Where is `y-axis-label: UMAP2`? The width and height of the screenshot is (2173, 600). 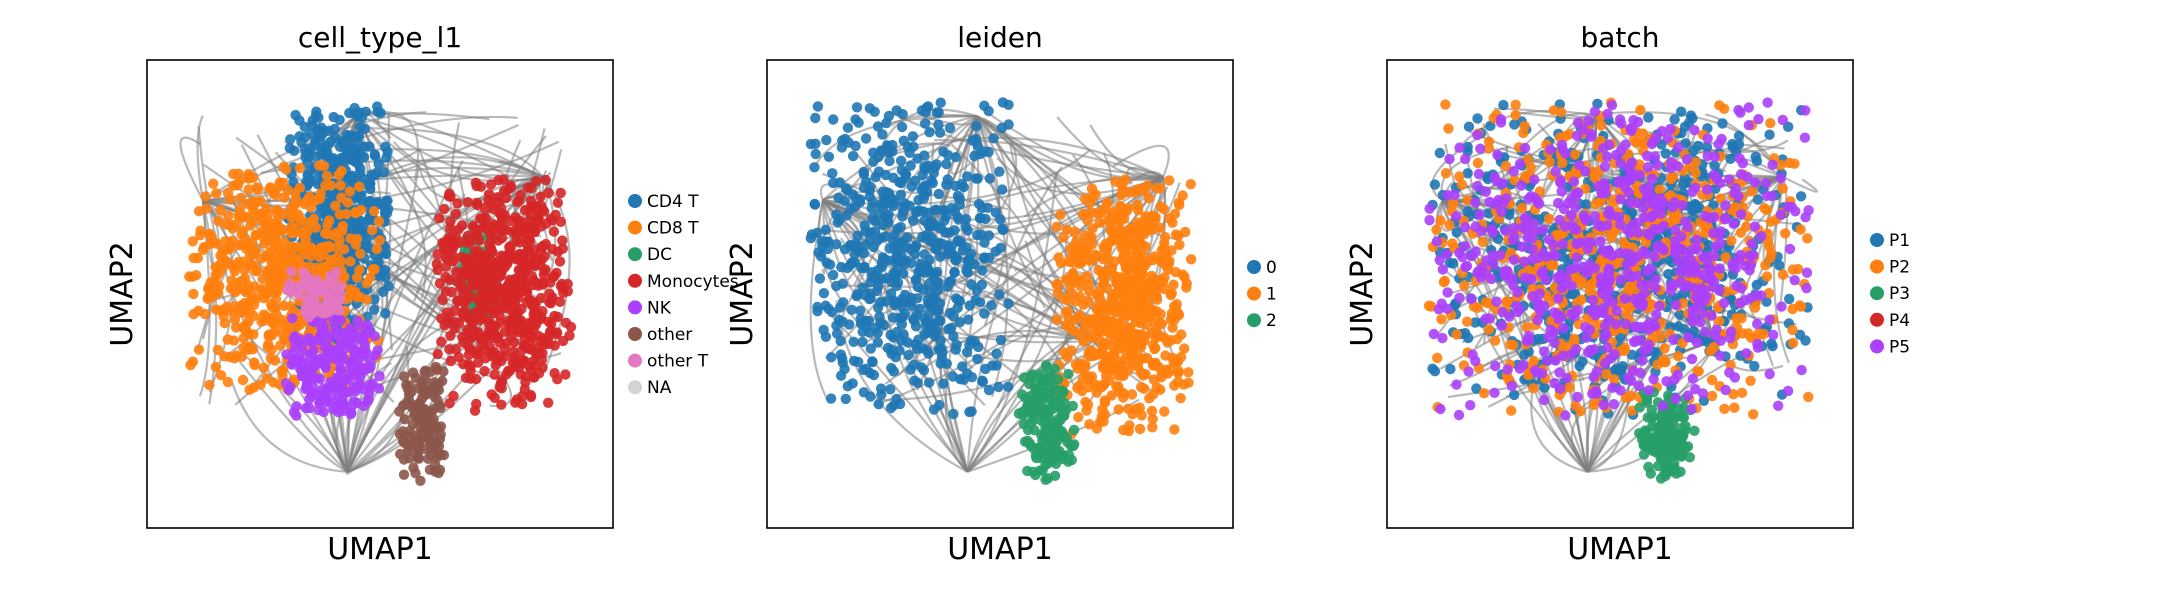 y-axis-label: UMAP2 is located at coordinates (122, 294).